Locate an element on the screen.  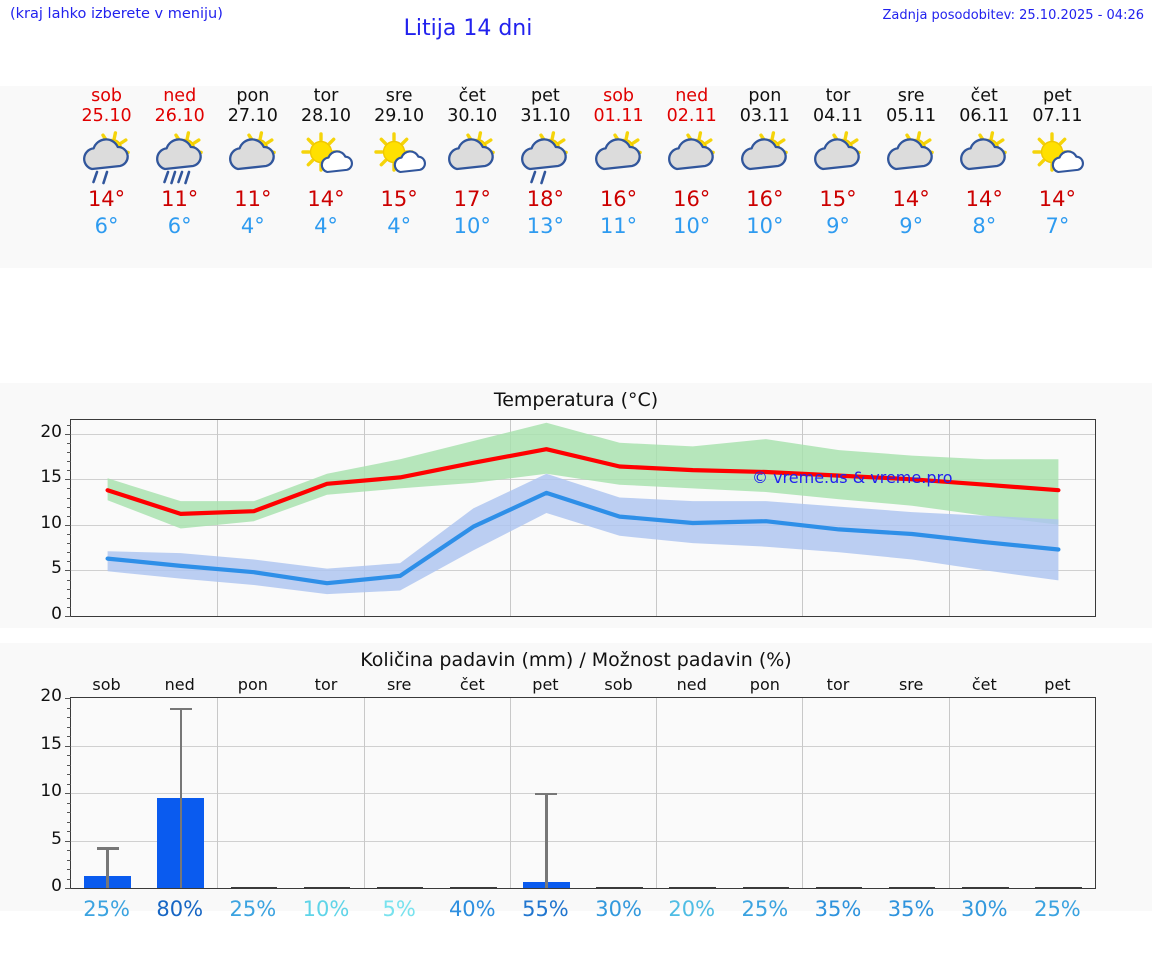
y-axis-tick-label: 20 is located at coordinates (51, 696).